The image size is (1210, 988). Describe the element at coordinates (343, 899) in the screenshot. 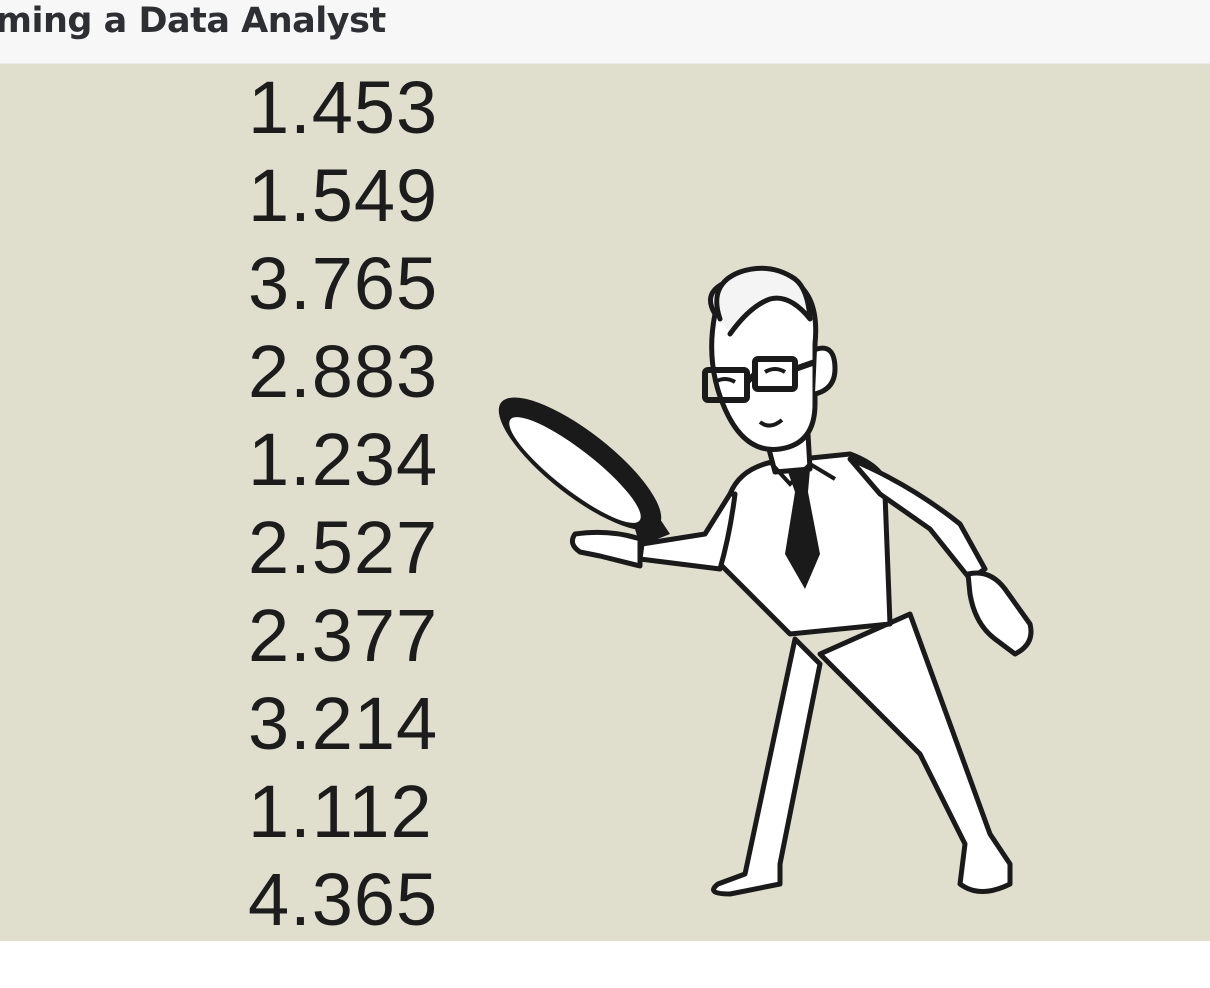

I see `number-value: 4.365` at that location.